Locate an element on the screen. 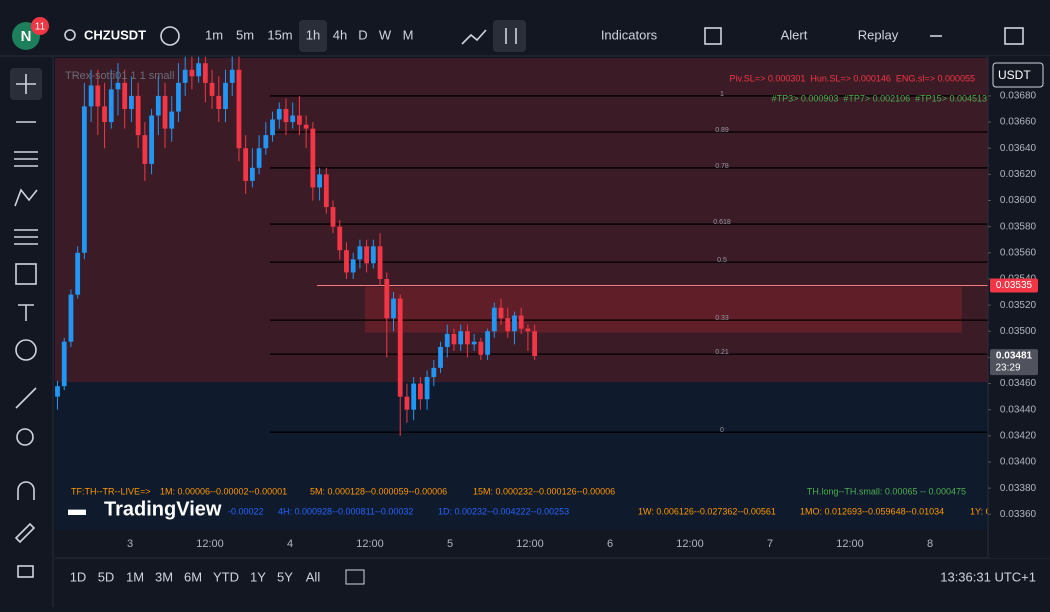 This screenshot has height=612, width=1050. y-tick-label: 0.03520 is located at coordinates (1018, 305).